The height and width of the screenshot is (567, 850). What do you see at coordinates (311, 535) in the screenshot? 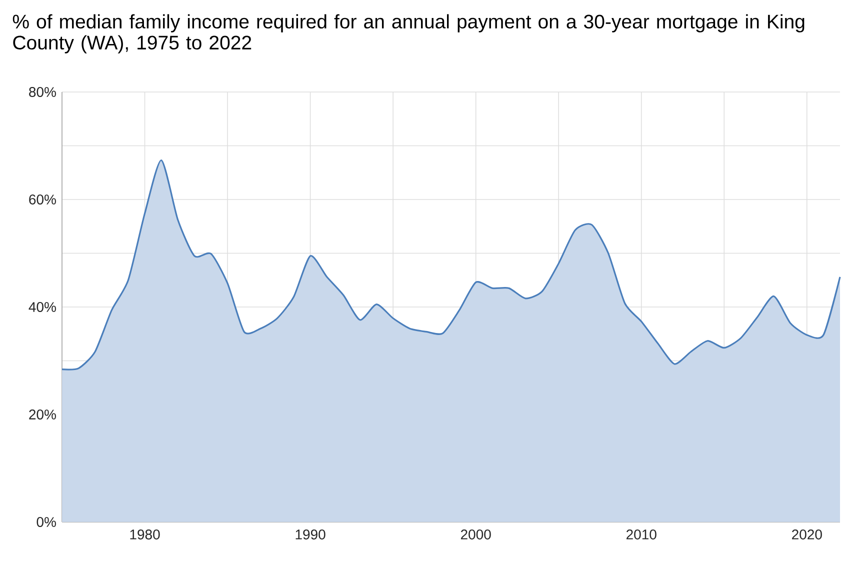
I see `x-tick-label: 1990` at bounding box center [311, 535].